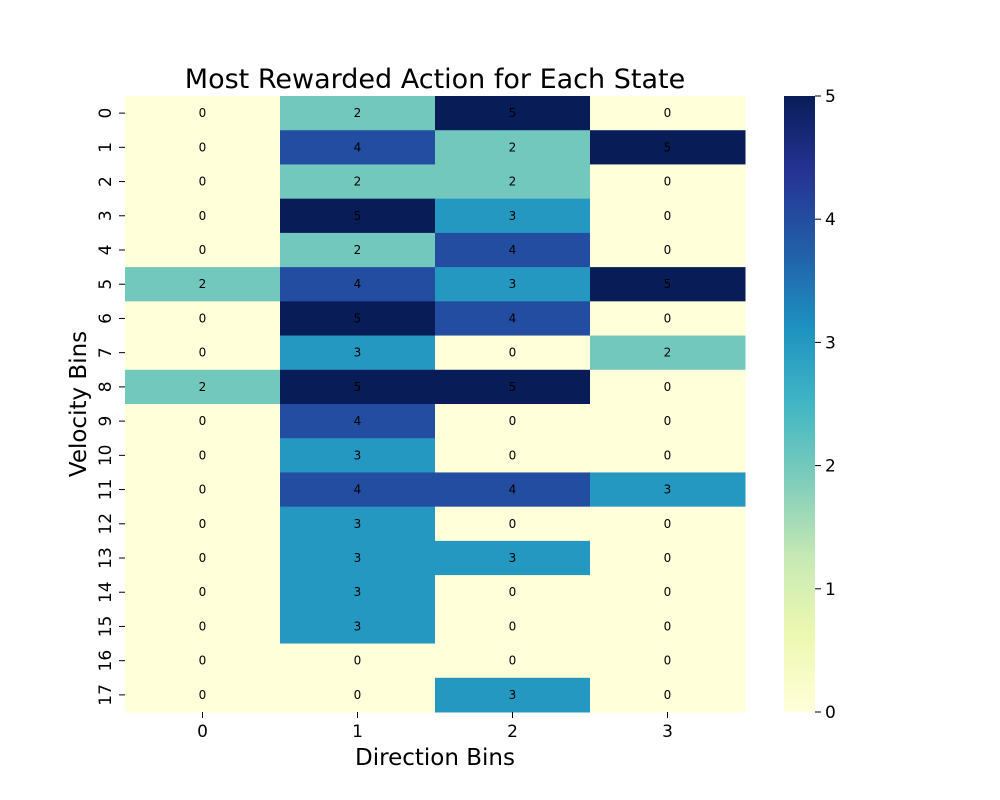 Image resolution: width=1000 pixels, height=800 pixels. Describe the element at coordinates (830, 467) in the screenshot. I see `colorbar-tick-label: 2` at that location.